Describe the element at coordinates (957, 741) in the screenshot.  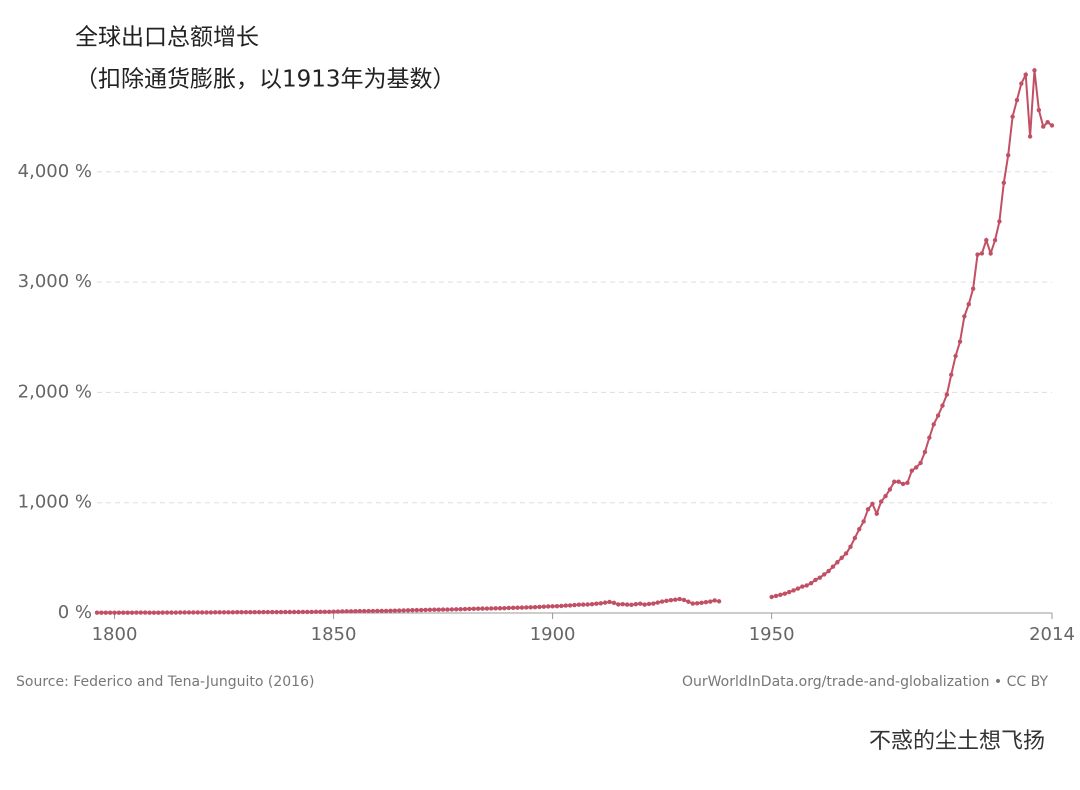
I see `watermark: 不惑的尘土想飞扬` at that location.